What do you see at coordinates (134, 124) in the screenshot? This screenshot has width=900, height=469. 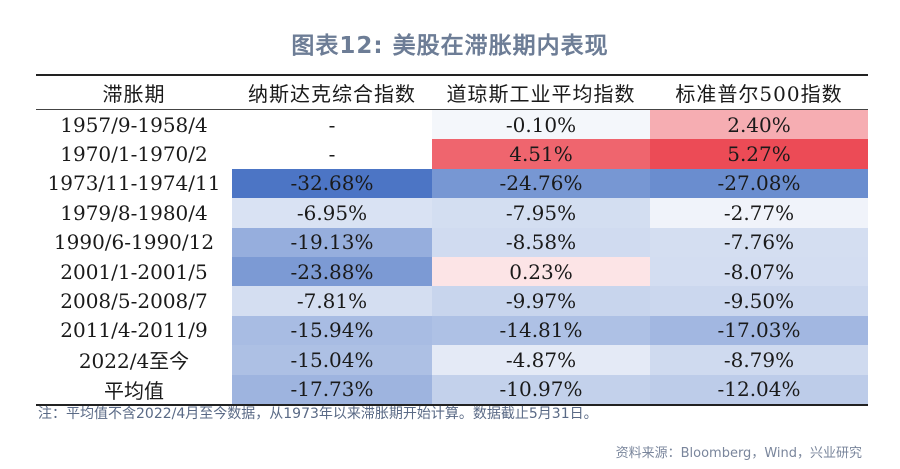 I see `period-label: 1957/9-1958/4` at bounding box center [134, 124].